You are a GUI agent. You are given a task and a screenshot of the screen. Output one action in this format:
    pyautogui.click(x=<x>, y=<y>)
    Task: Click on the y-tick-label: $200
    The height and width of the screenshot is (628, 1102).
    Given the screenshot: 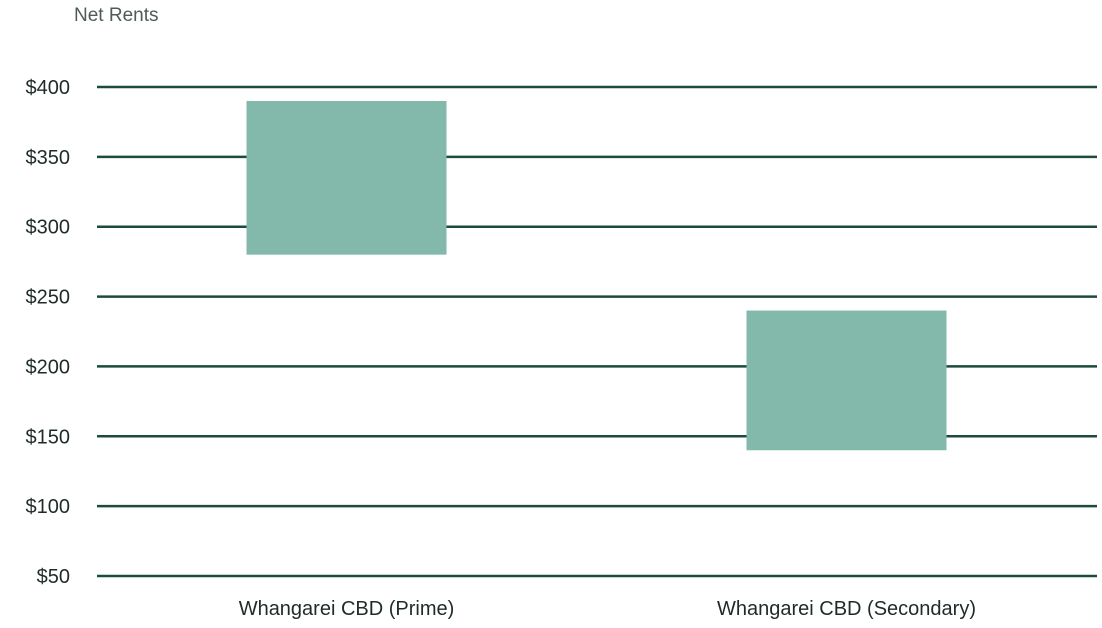 What is the action you would take?
    pyautogui.click(x=48, y=367)
    